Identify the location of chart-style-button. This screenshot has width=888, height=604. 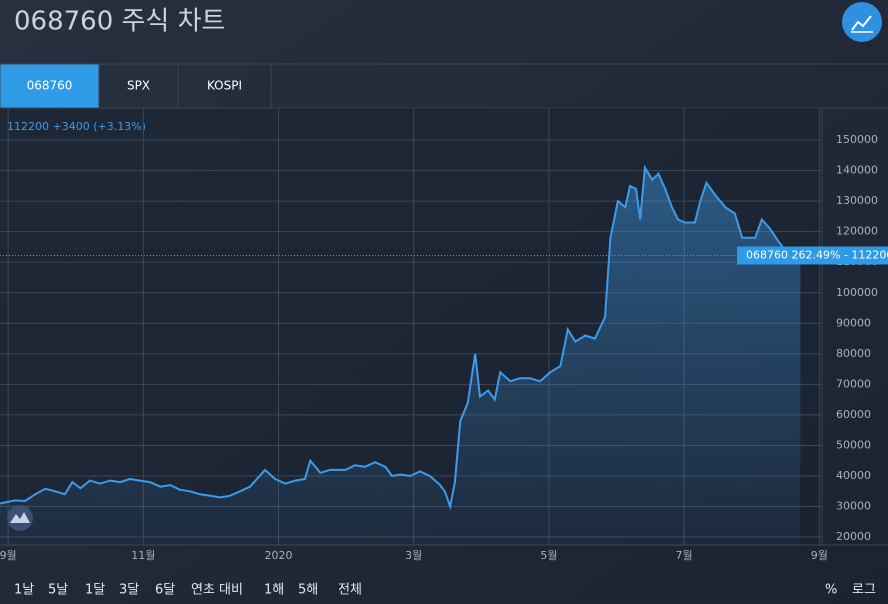
(862, 22).